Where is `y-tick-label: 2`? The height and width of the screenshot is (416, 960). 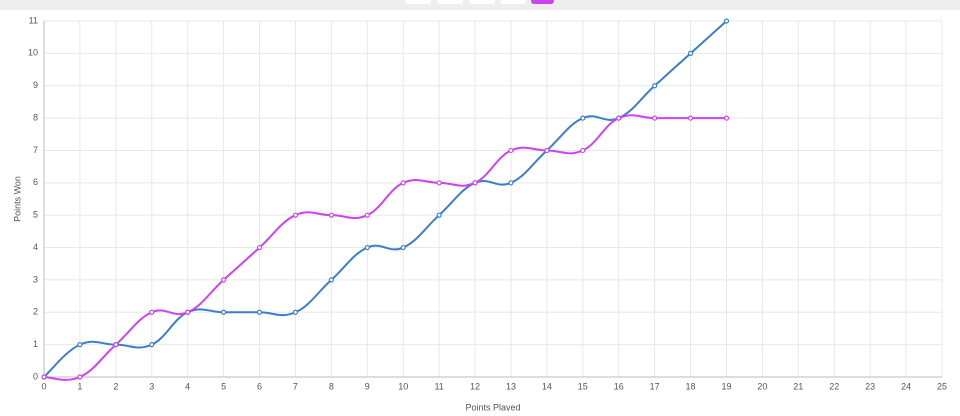 y-tick-label: 2 is located at coordinates (35, 312).